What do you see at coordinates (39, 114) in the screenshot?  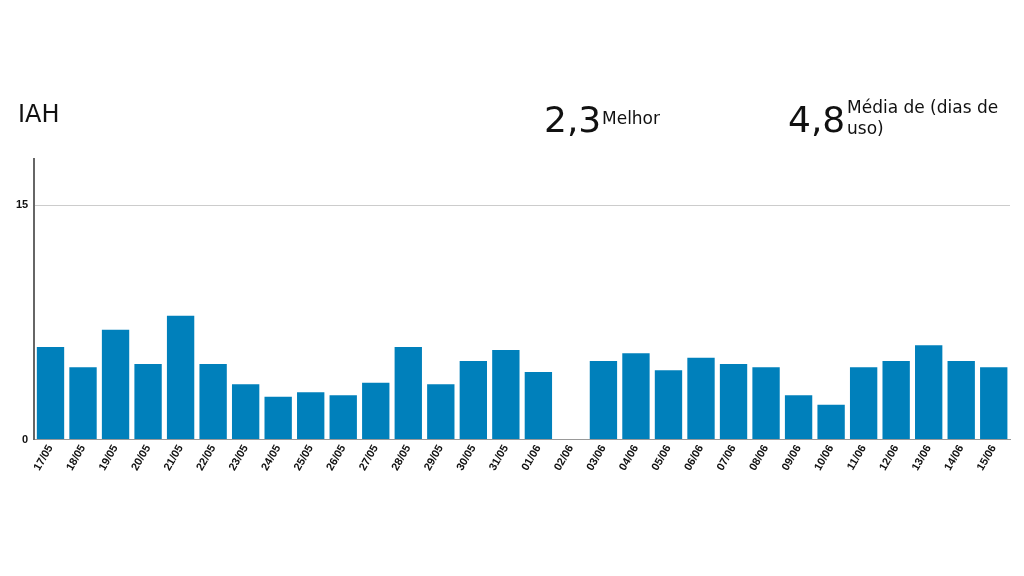 I see `chart-title: IAH` at bounding box center [39, 114].